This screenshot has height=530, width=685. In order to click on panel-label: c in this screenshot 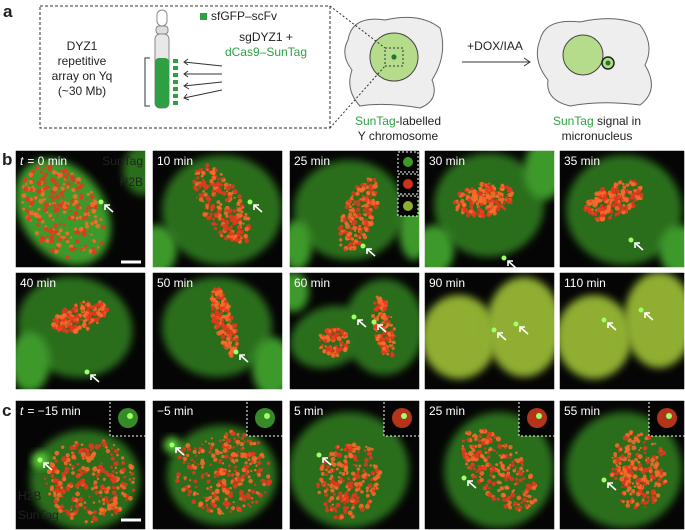, I will do `click(6, 410)`.